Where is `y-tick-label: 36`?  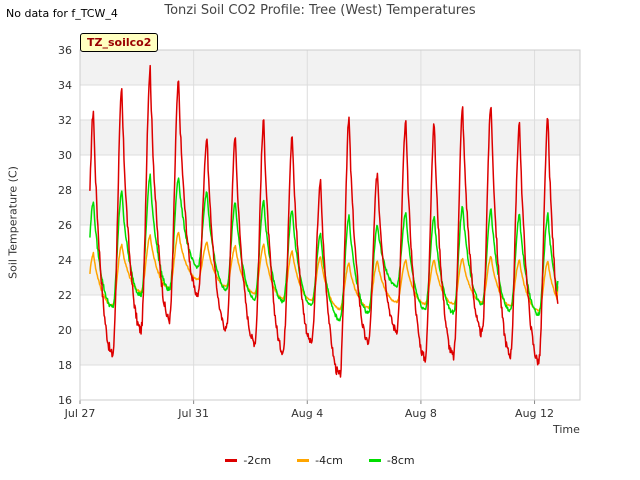 y-tick-label: 36 is located at coordinates (65, 50).